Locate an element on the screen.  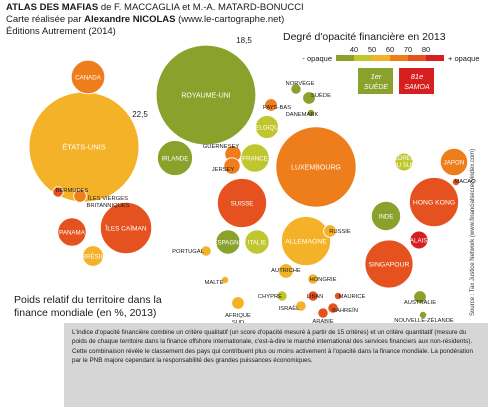
bubble-singapour is located at coordinates (389, 264).